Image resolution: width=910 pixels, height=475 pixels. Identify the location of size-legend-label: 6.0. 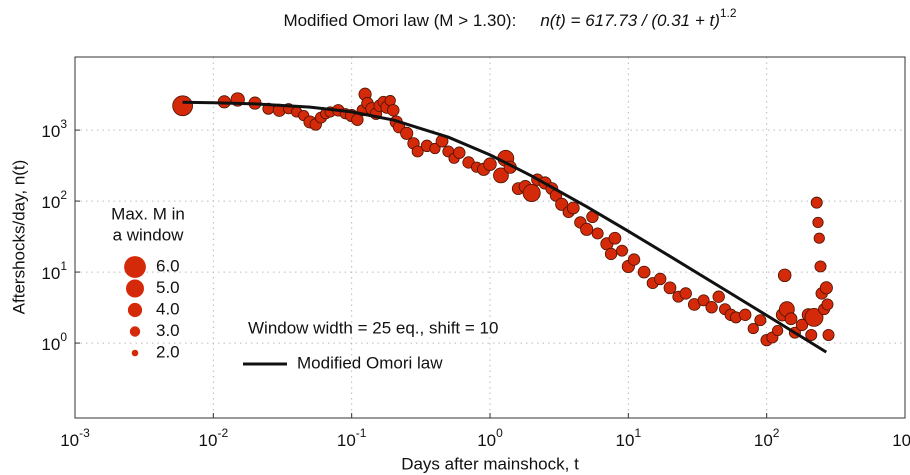
(168, 265).